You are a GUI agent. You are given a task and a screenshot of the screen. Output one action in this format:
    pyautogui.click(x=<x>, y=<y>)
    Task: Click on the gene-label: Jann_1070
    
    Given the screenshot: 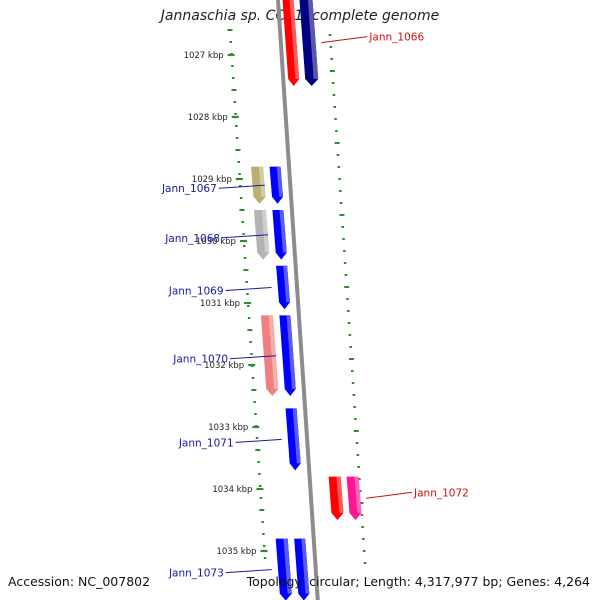 What is the action you would take?
    pyautogui.click(x=200, y=360)
    